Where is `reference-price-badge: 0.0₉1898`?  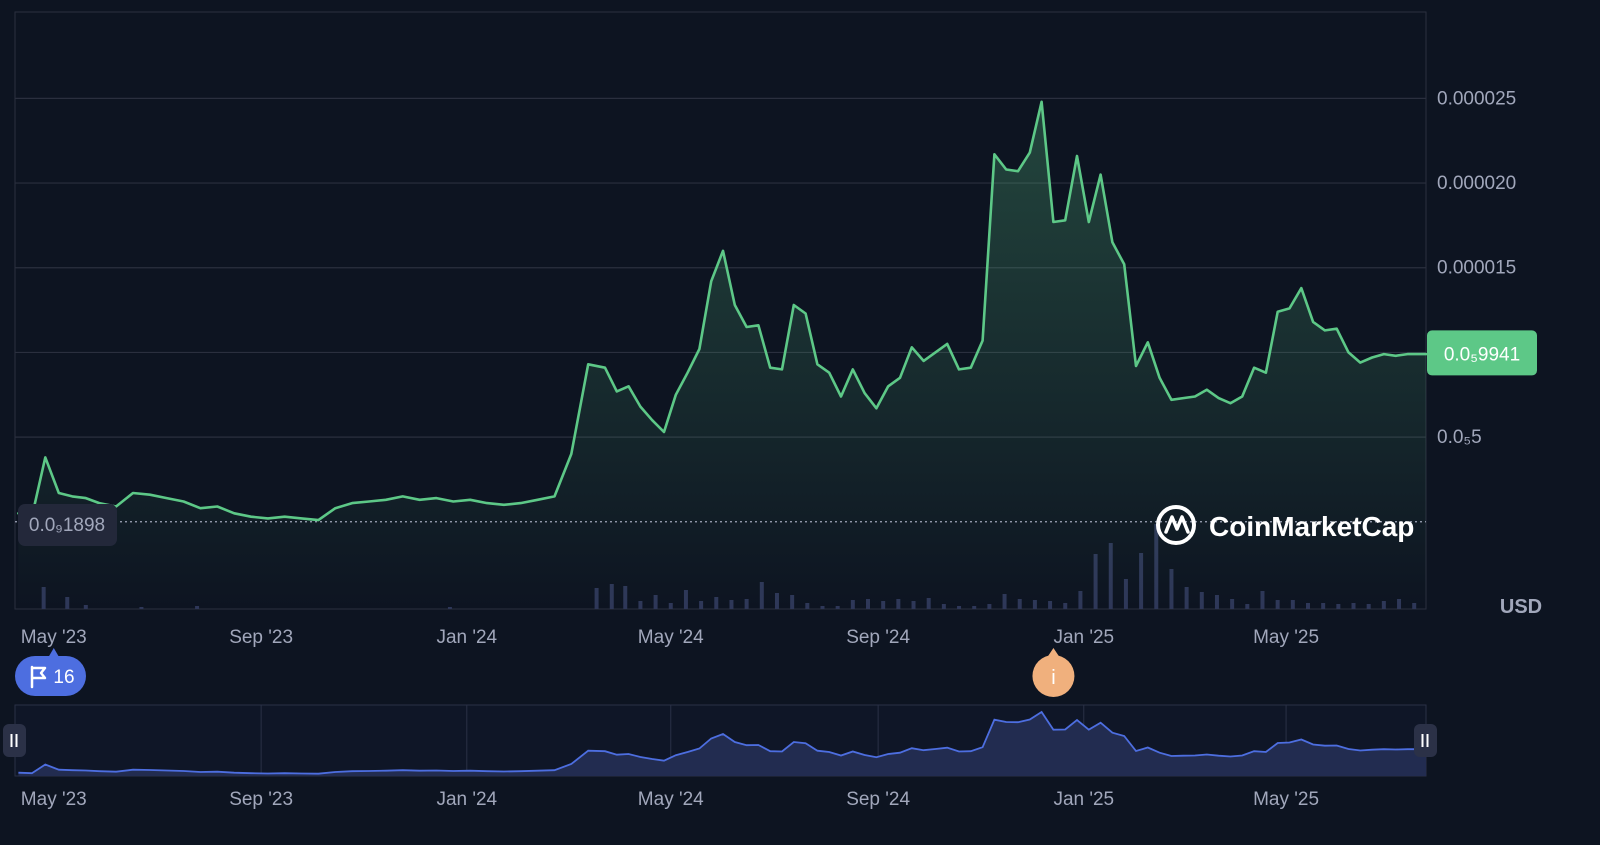
reference-price-badge: 0.0₉1898 is located at coordinates (67, 525).